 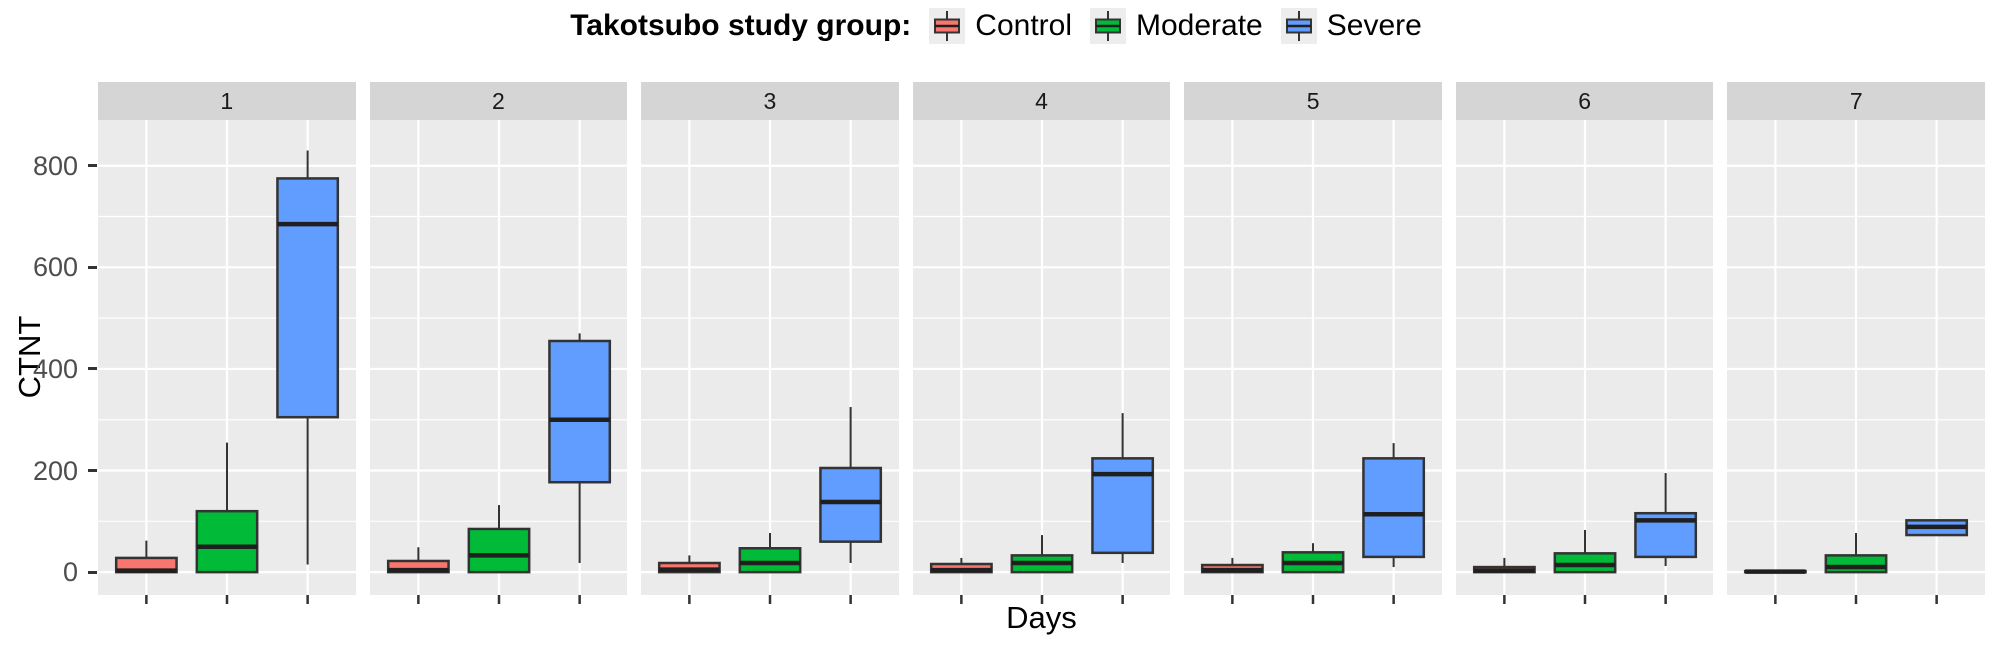 What do you see at coordinates (1023, 25) in the screenshot?
I see `legend-label: Control` at bounding box center [1023, 25].